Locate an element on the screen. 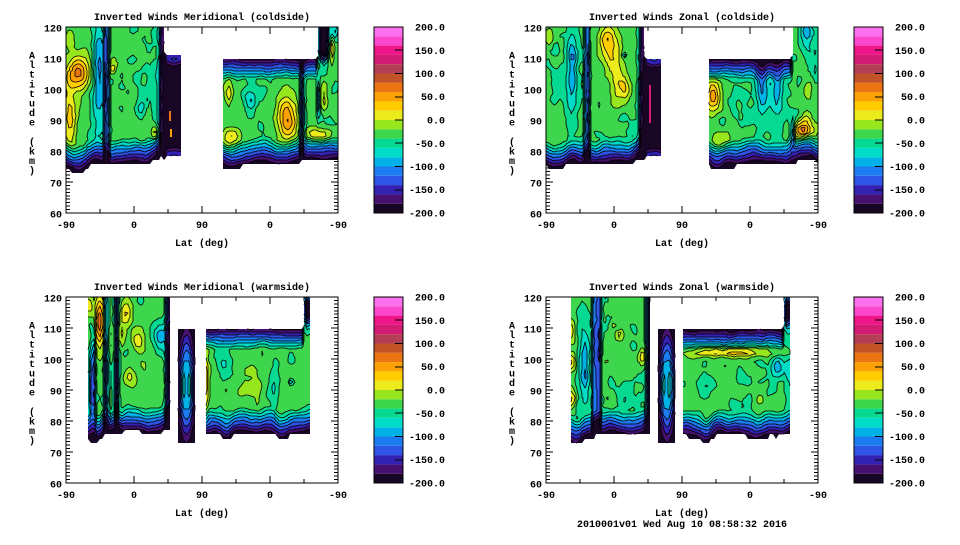 This screenshot has height=545, width=960. svg-text:2010001v01 Wed Aug 10 08:58:32: 2010001v01 Wed Aug 10 08:58:32 2016 is located at coordinates (682, 525).